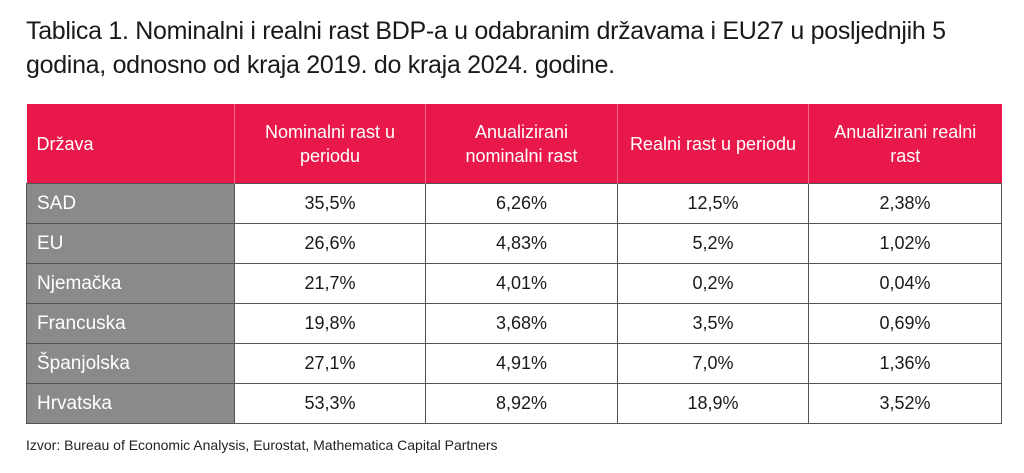  Describe the element at coordinates (713, 243) in the screenshot. I see `cell-real-growth: 5,2%` at that location.